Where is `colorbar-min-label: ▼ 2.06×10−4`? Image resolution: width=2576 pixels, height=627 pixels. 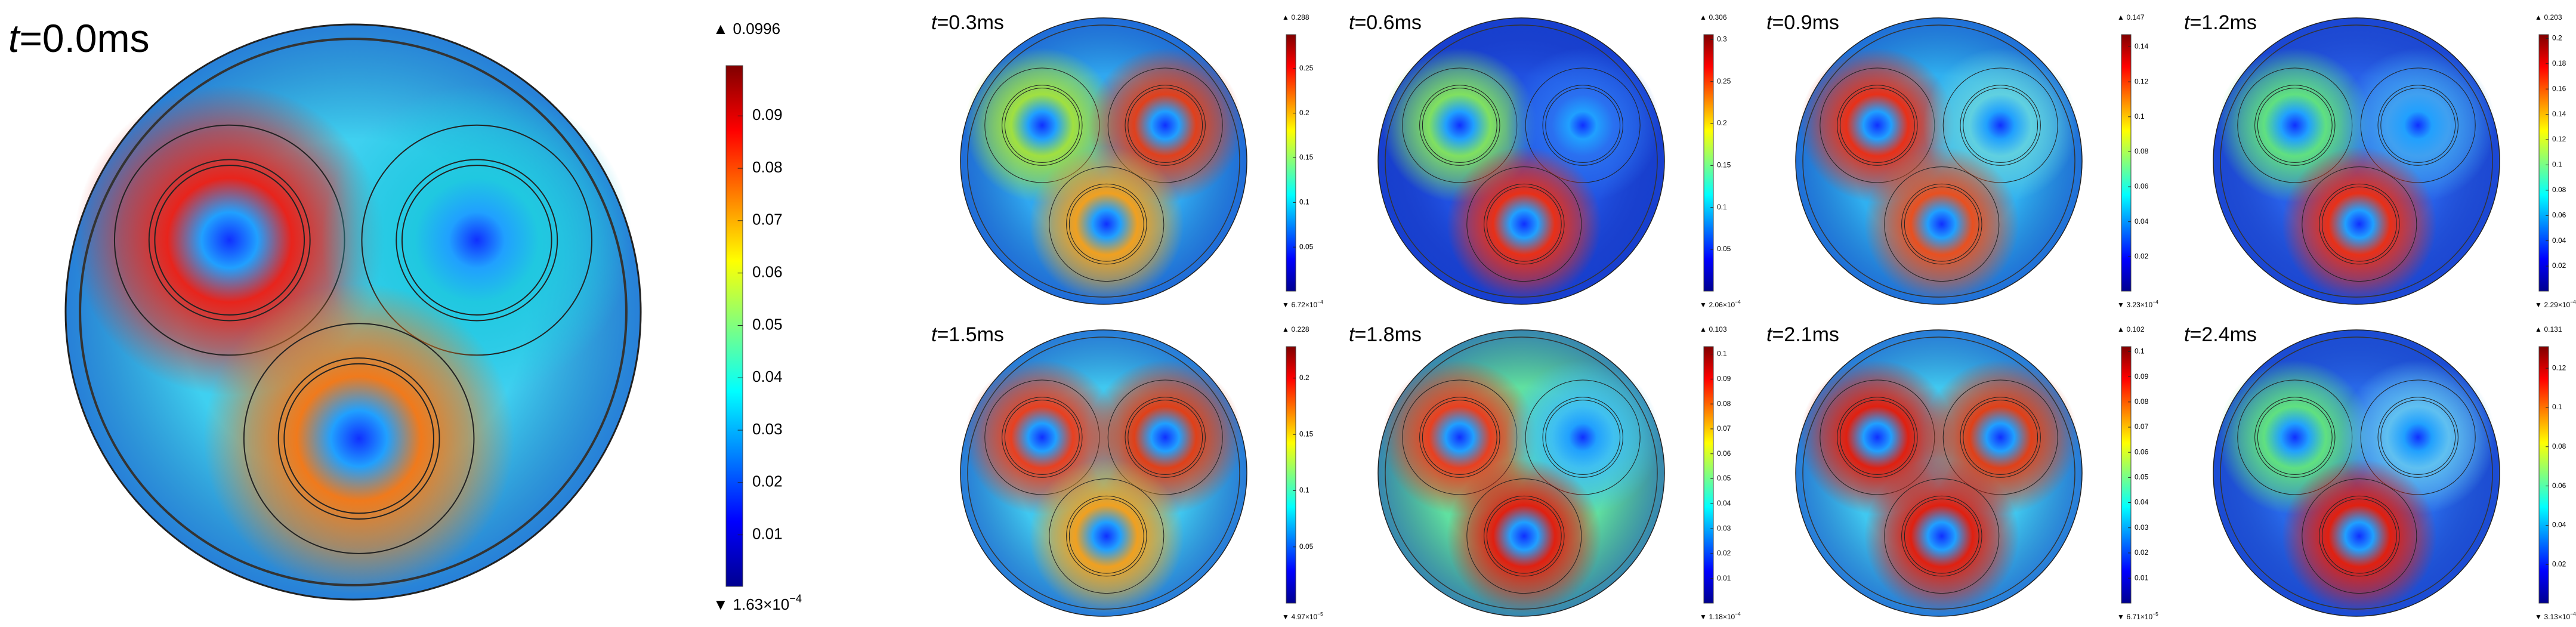 colorbar-min-label: ▼ 2.06×10−4 is located at coordinates (1720, 304).